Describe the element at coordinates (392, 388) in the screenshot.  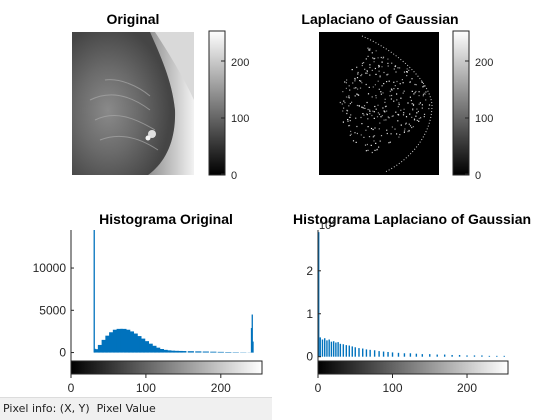
I see `histogram-log-x-tick-label: 100` at that location.